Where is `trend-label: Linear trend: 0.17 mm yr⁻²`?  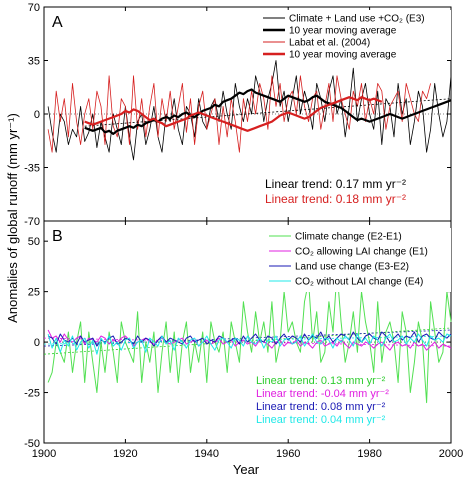
trend-label: Linear trend: 0.17 mm yr⁻² is located at coordinates (335, 184).